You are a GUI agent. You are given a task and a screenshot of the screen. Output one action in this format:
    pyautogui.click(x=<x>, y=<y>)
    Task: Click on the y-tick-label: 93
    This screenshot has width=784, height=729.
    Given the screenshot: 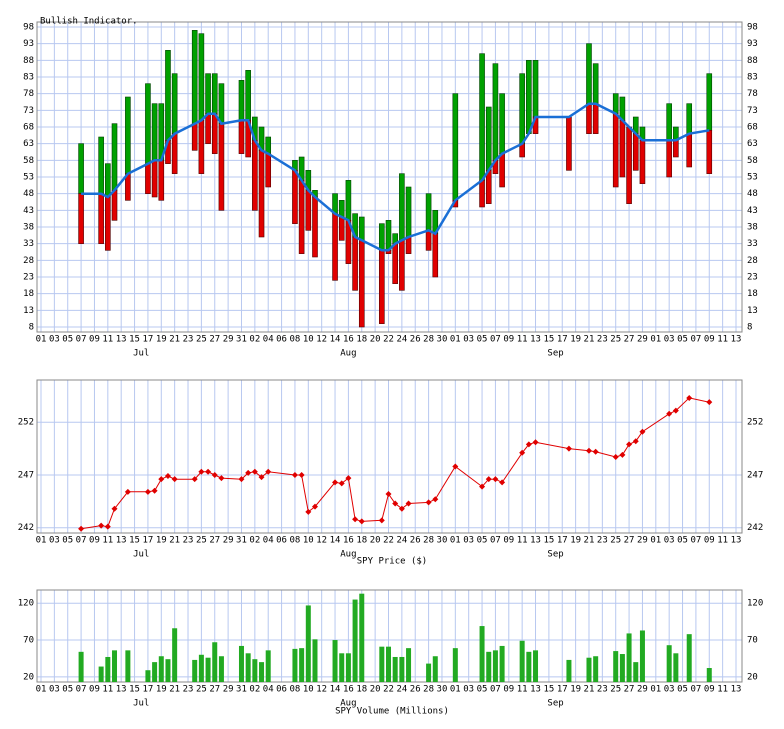 What is the action you would take?
    pyautogui.click(x=28, y=44)
    